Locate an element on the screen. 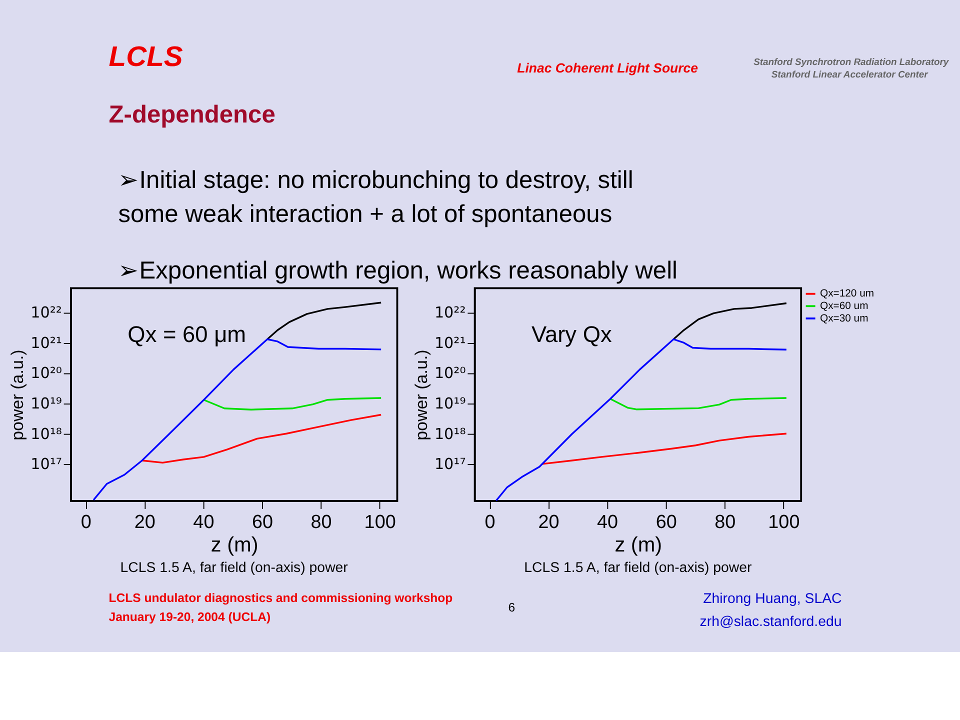 The image size is (960, 720). text: Stanford Linear Accelerator Center is located at coordinates (850, 74).